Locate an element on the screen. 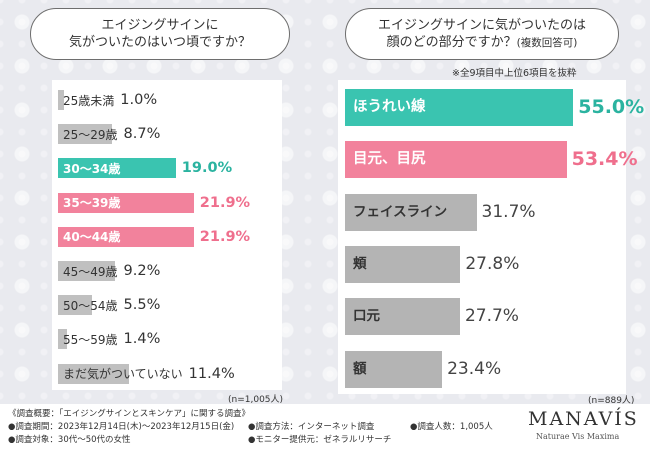 This screenshot has width=650, height=450. age-value-label: 19.0% is located at coordinates (207, 168).